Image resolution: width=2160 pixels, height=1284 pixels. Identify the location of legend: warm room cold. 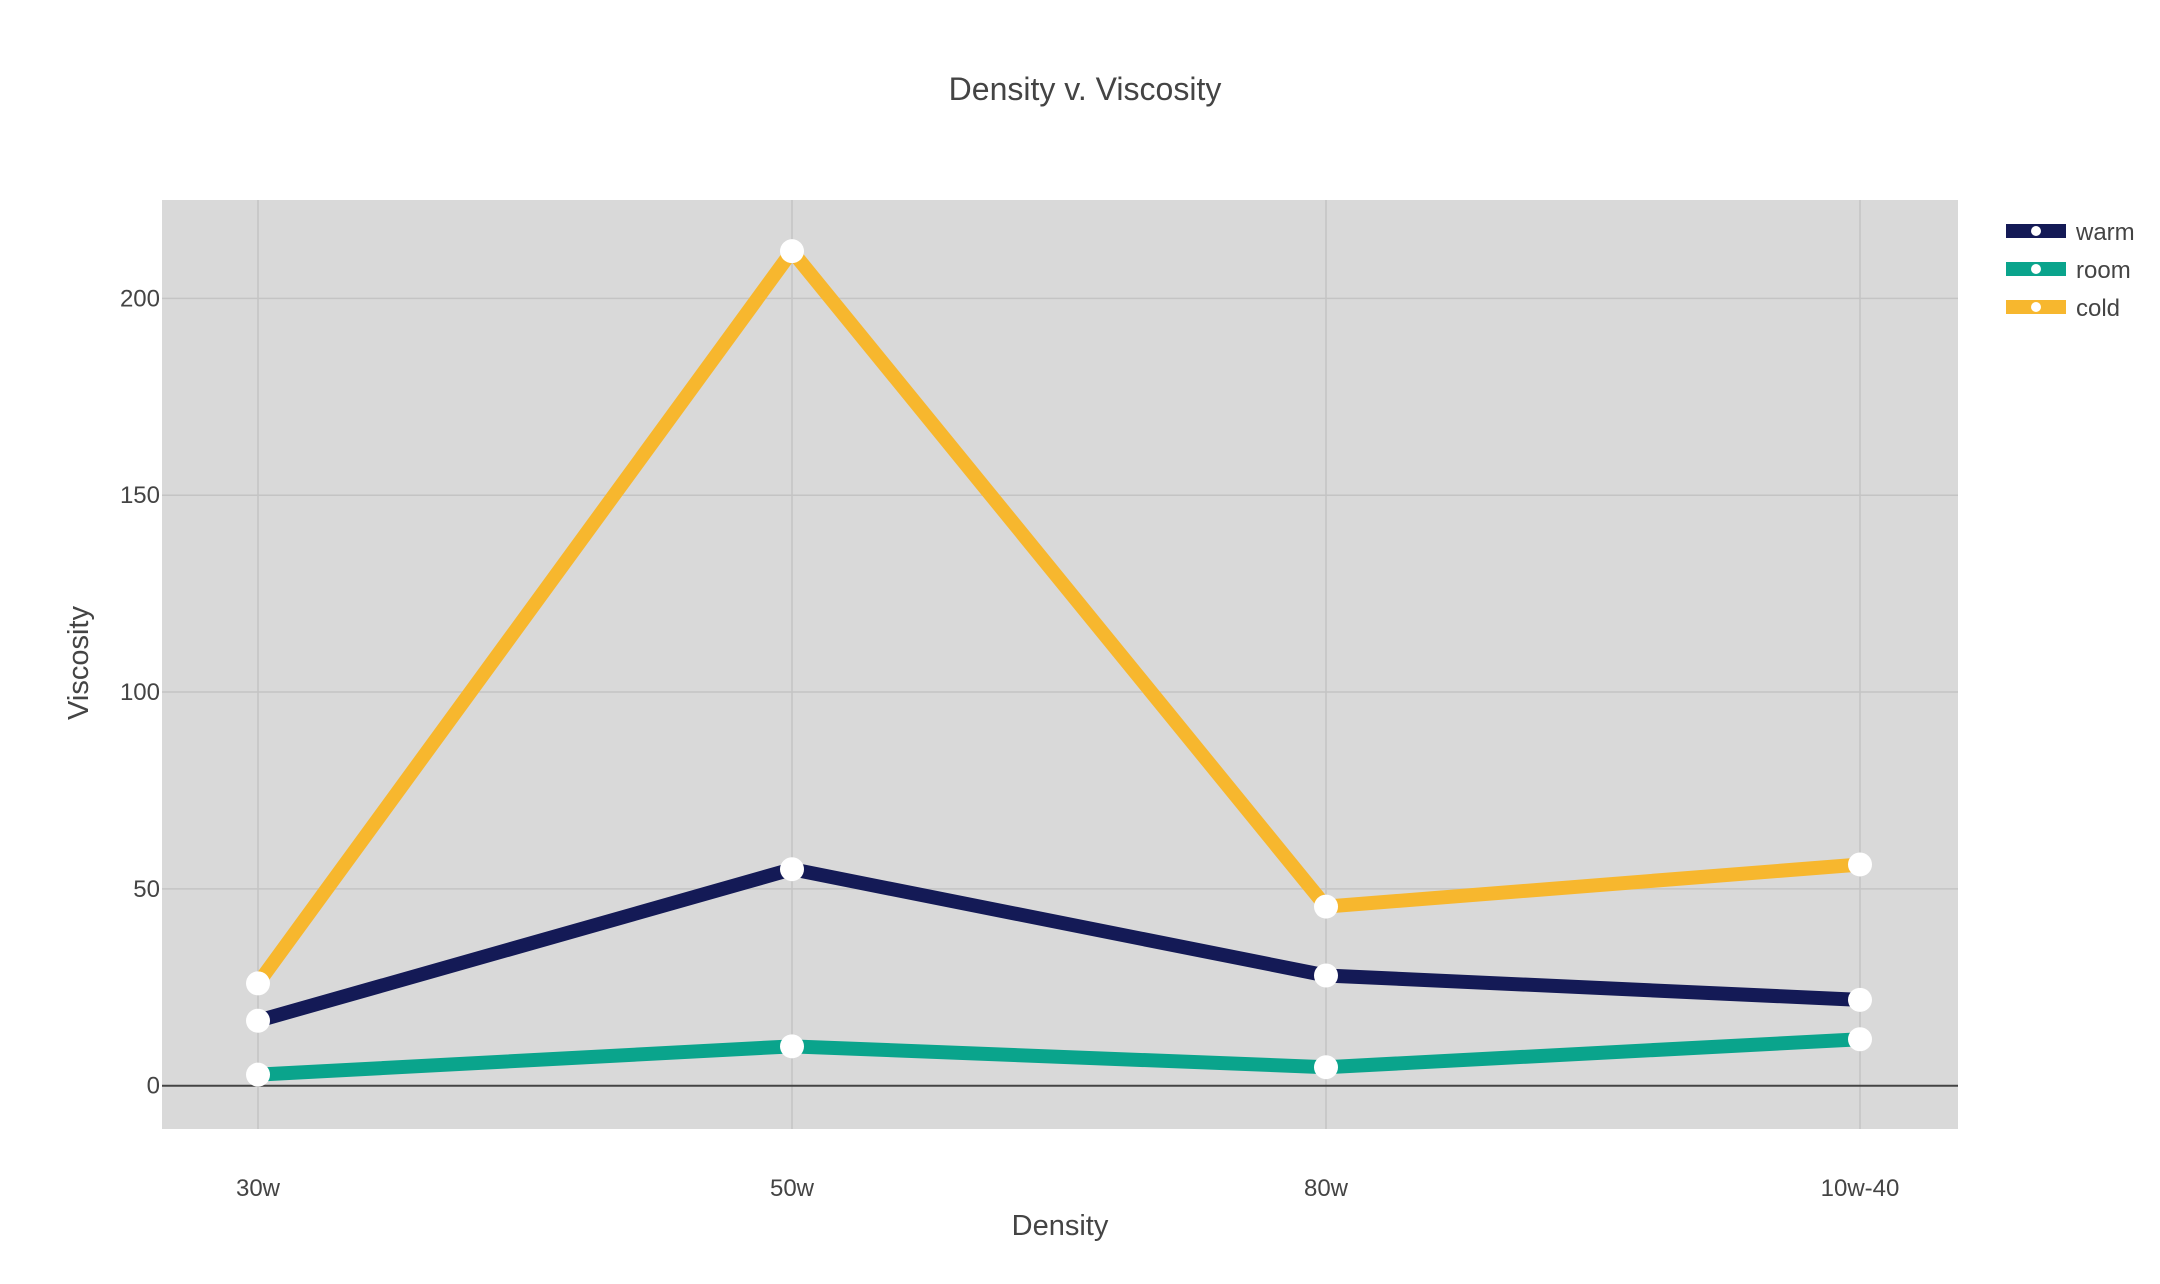
(2070, 270).